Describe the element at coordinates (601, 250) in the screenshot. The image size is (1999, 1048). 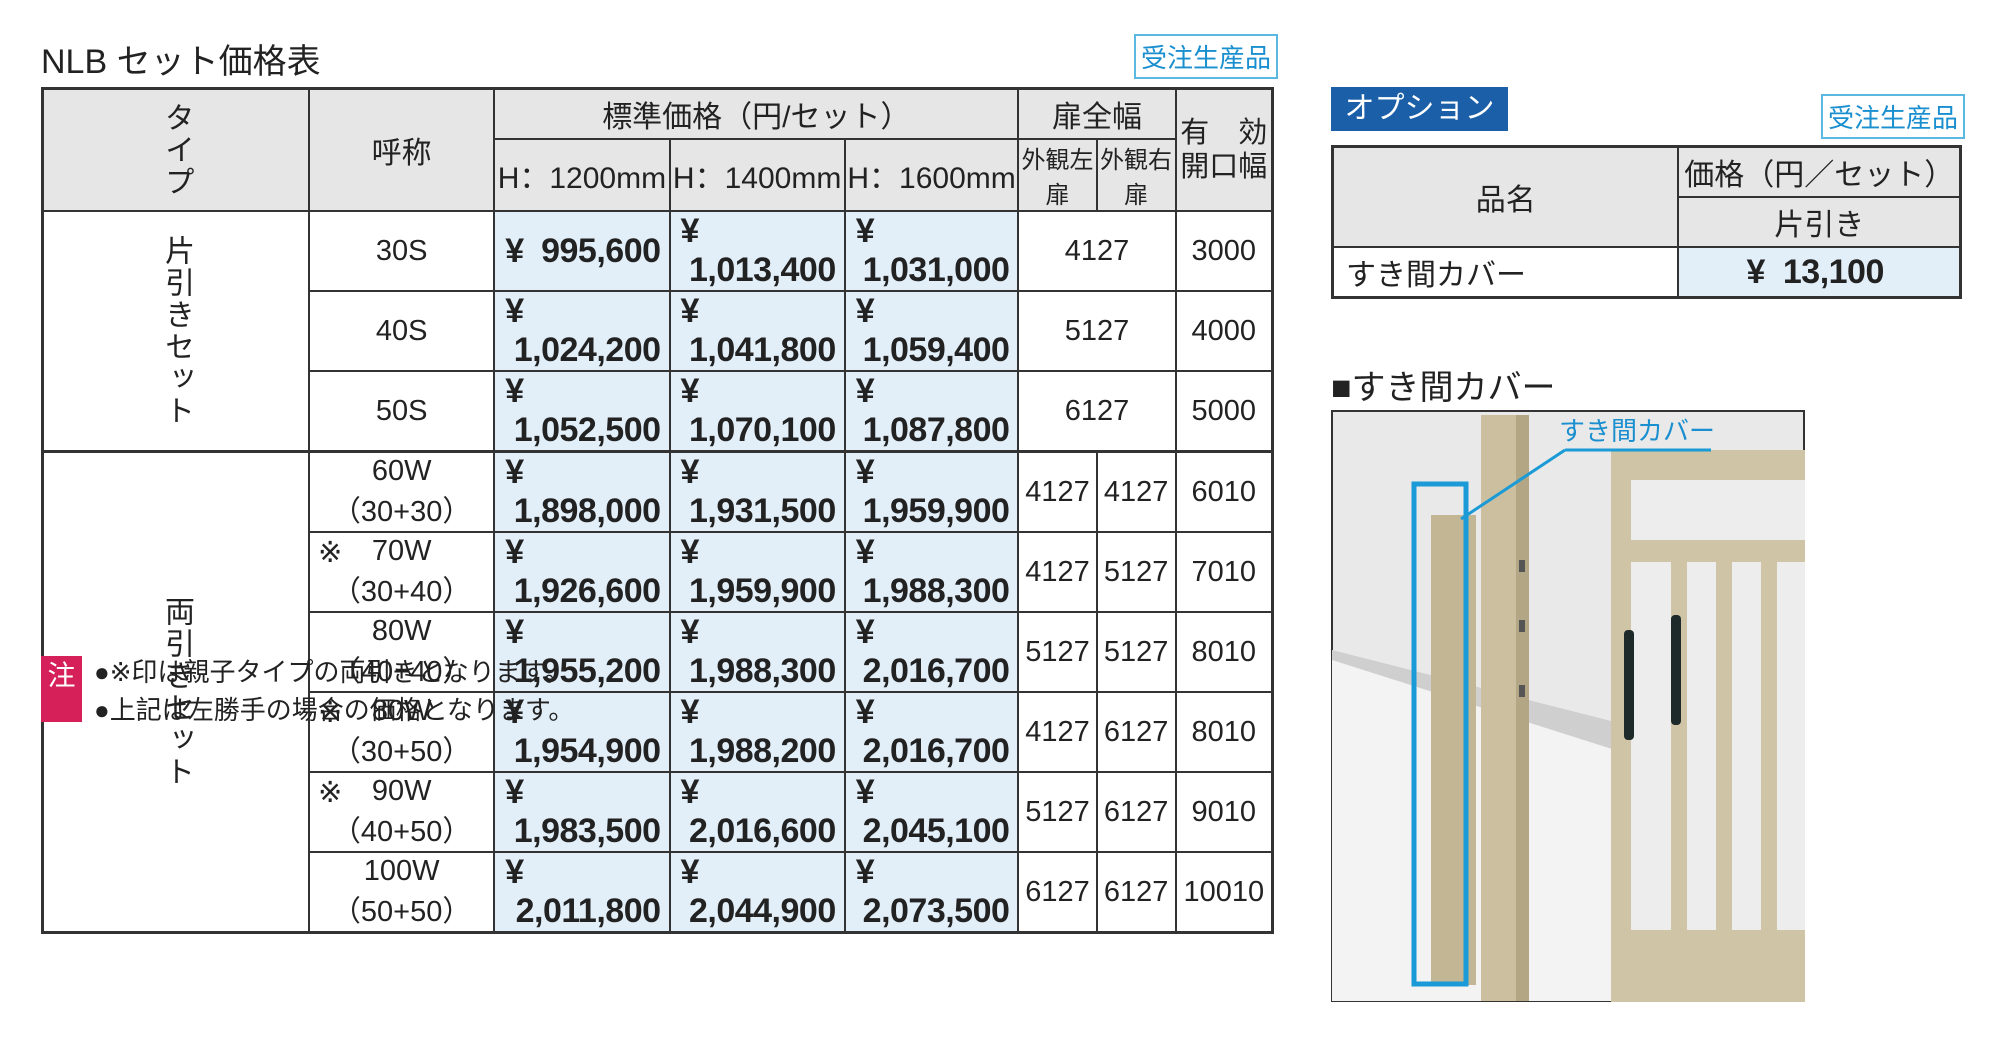
I see `price-value: 995,600` at that location.